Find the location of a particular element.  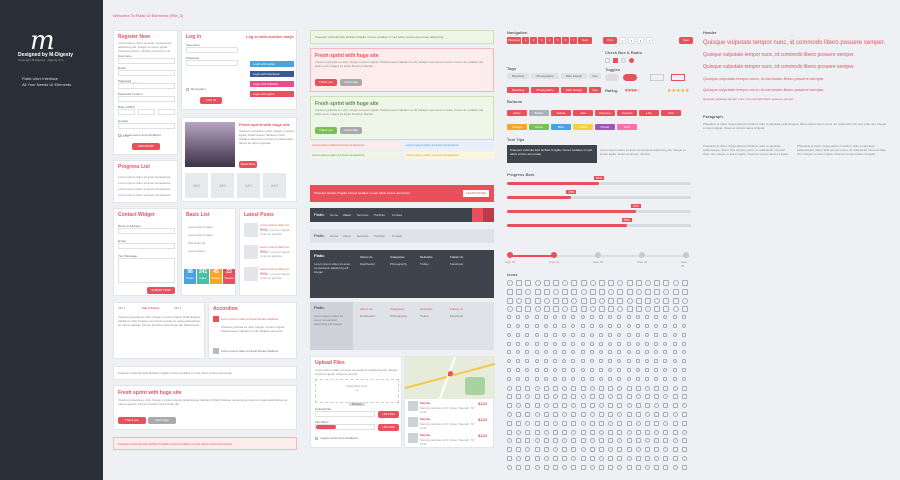

register-button: REGISTER is located at coordinates (146, 146).